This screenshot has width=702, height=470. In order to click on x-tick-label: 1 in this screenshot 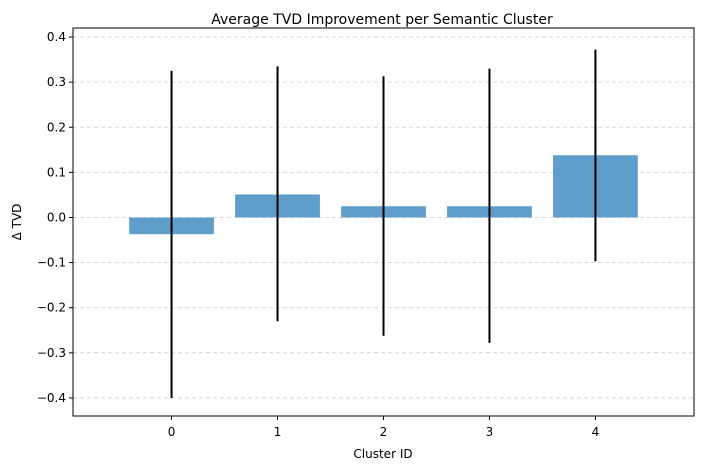, I will do `click(278, 432)`.